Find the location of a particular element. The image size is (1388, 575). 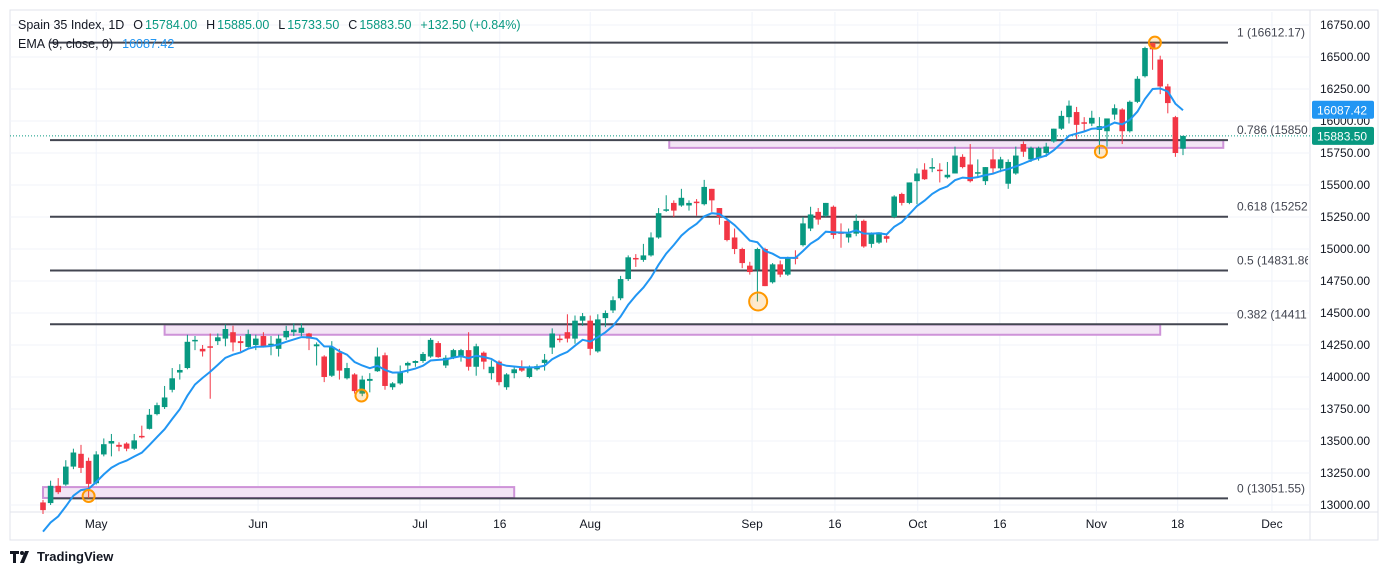

y-tick-label: 16500.00 is located at coordinates (1345, 57).